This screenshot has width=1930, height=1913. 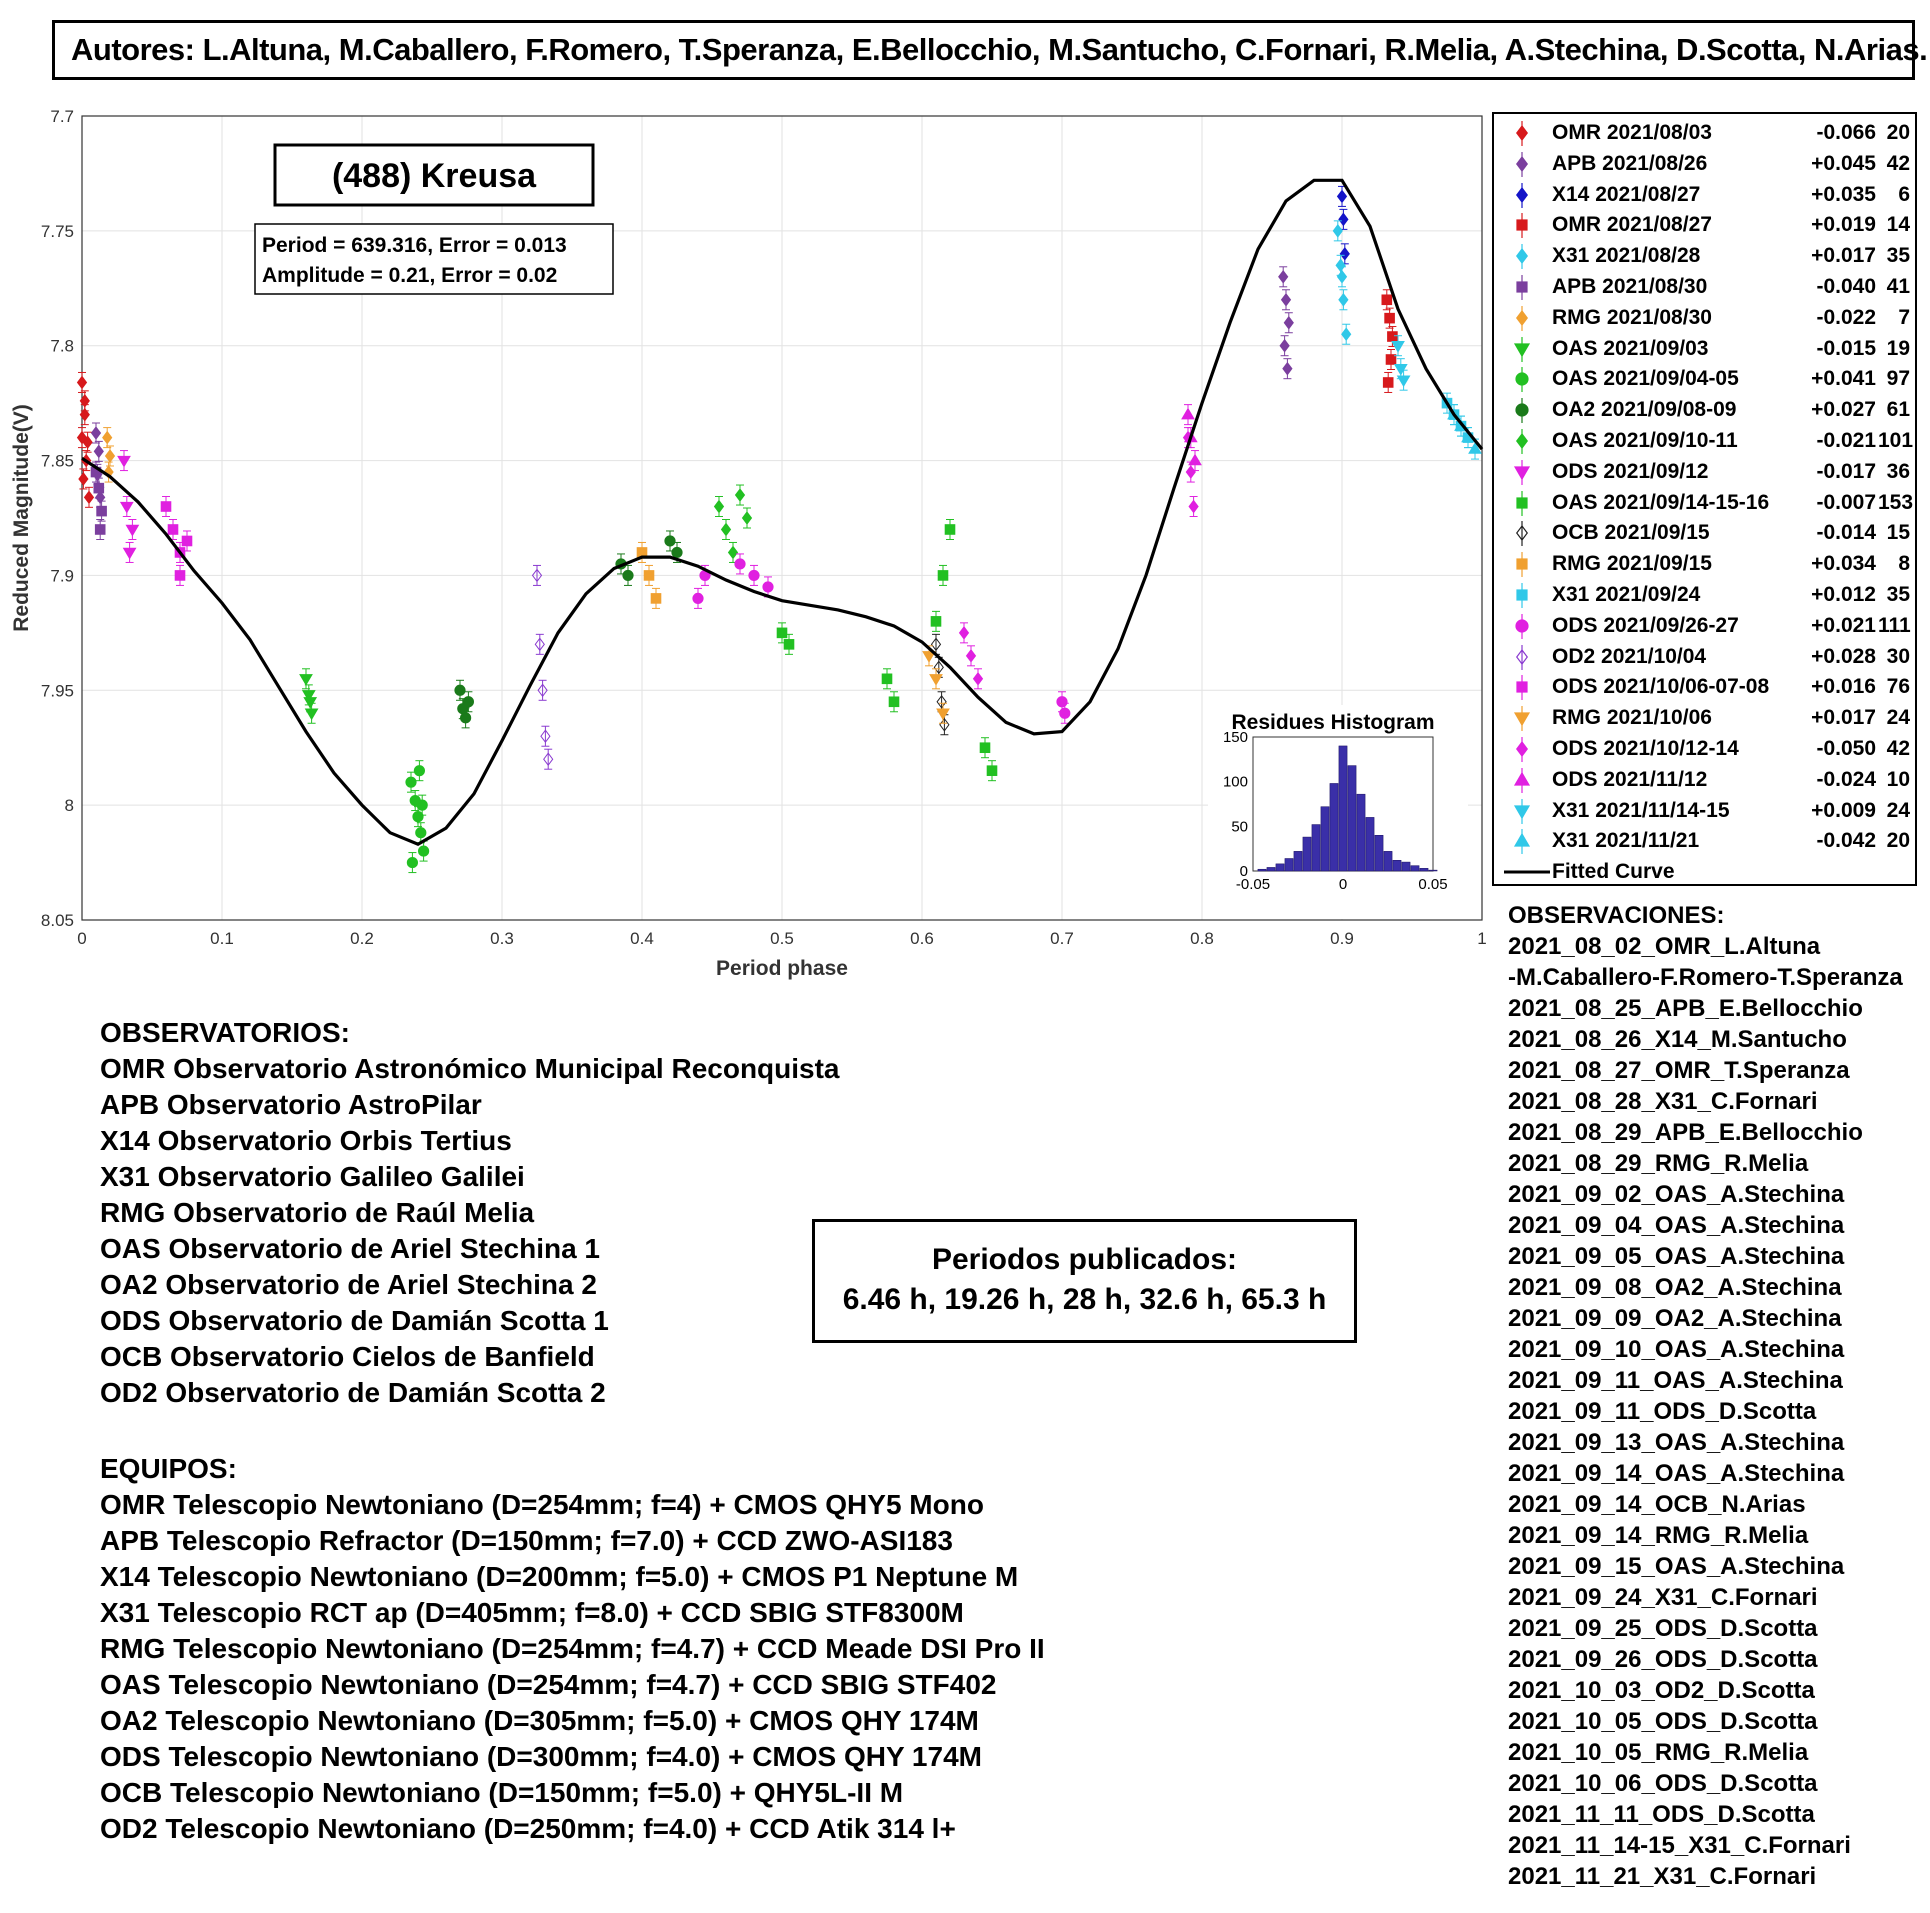 I want to click on observacion-item: 2021_08_29_APB_E.Bellocchio, so click(x=1685, y=1132).